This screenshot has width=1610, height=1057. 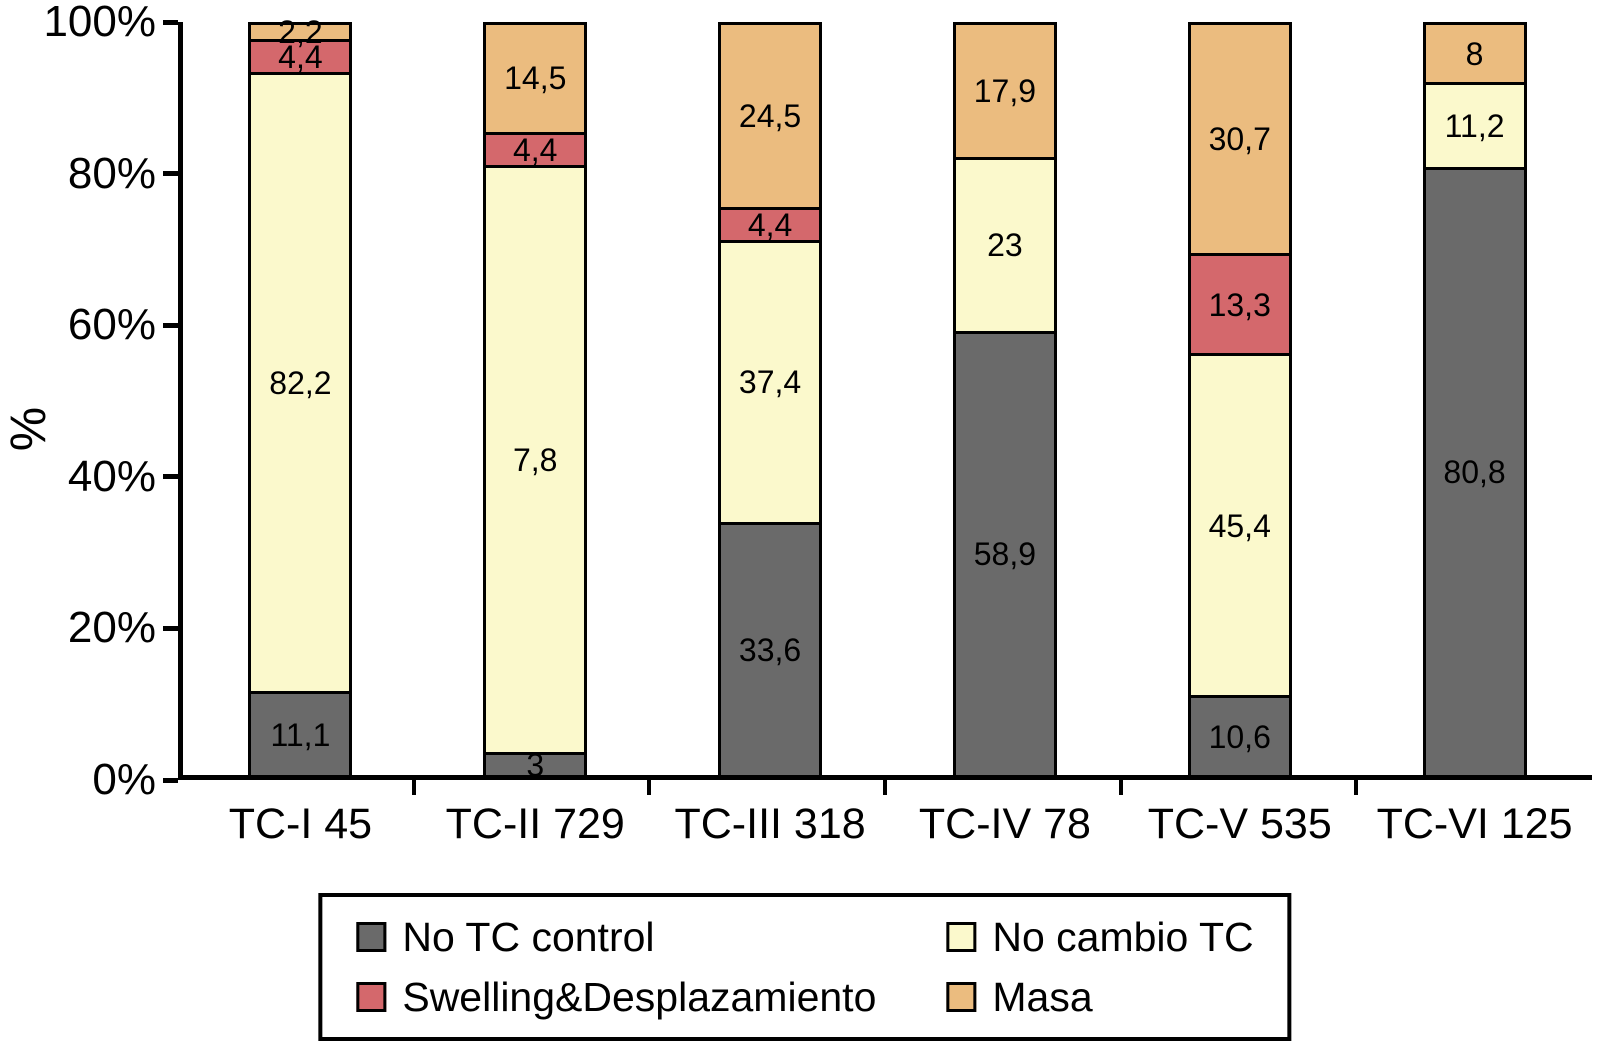 I want to click on segment-value-label: 45,4, so click(x=1239, y=525).